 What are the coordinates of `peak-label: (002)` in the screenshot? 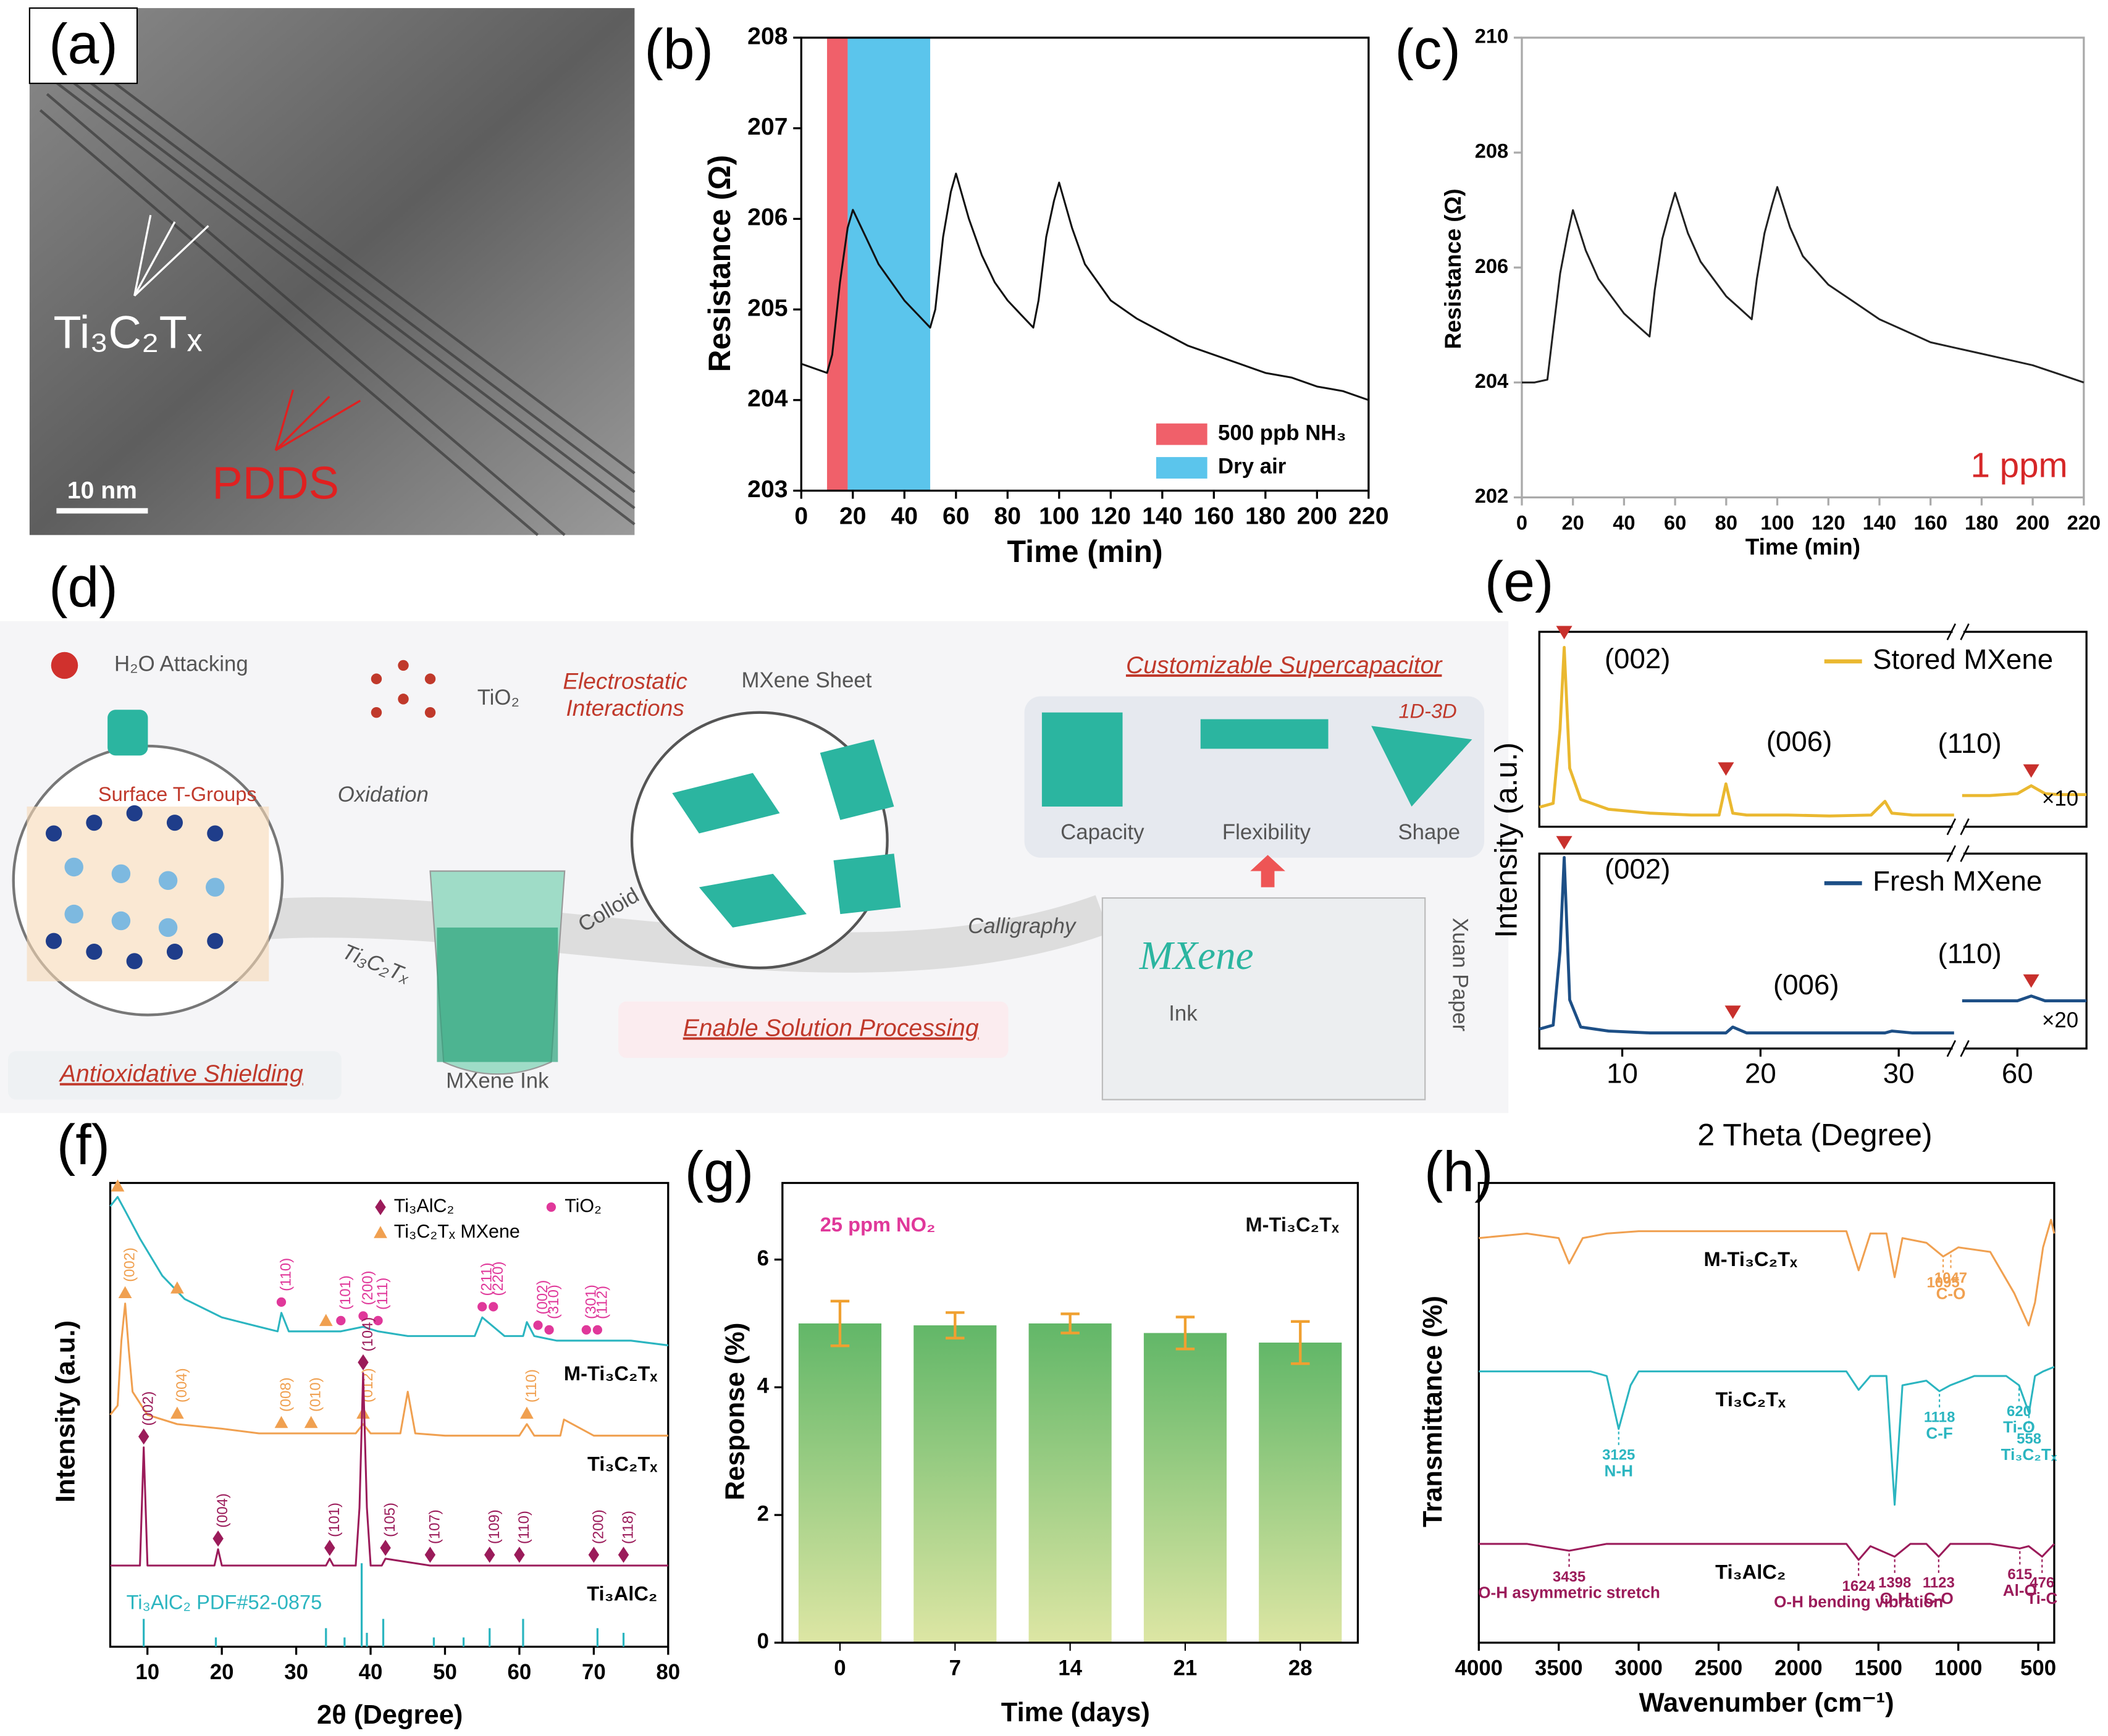 It's located at (130, 1264).